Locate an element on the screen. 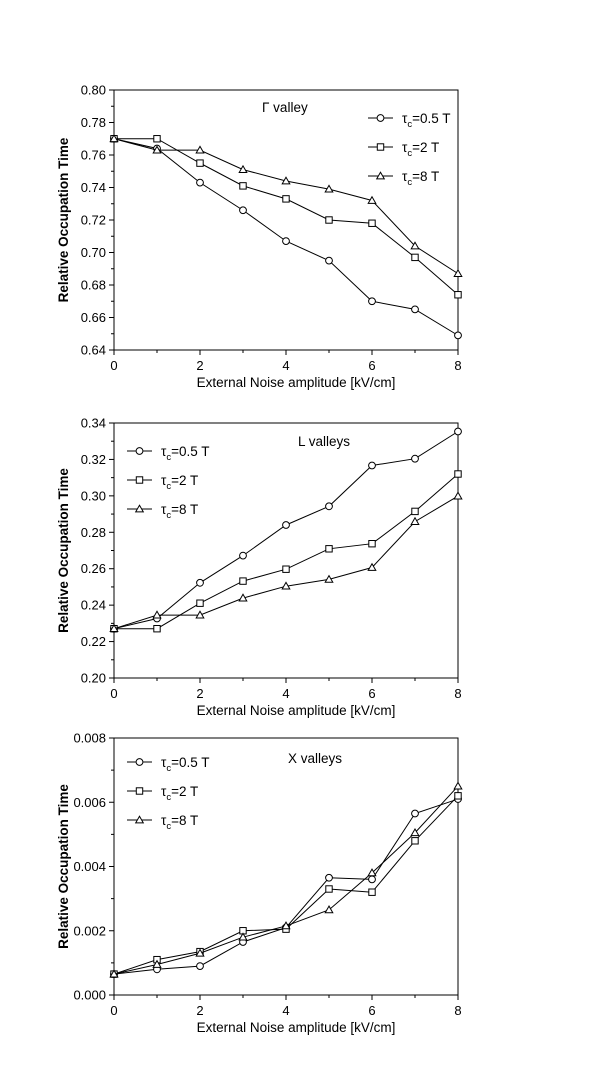  panel-label: Γ valley is located at coordinates (285, 107).